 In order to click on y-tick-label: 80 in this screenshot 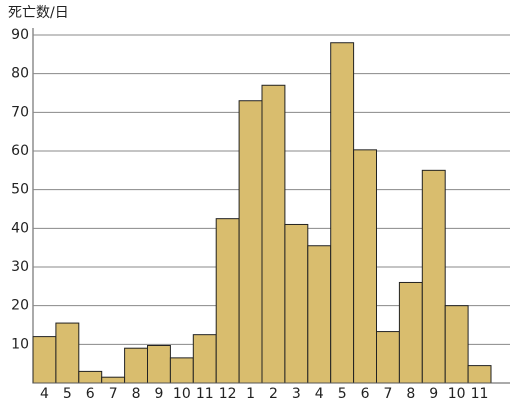, I will do `click(20, 74)`.